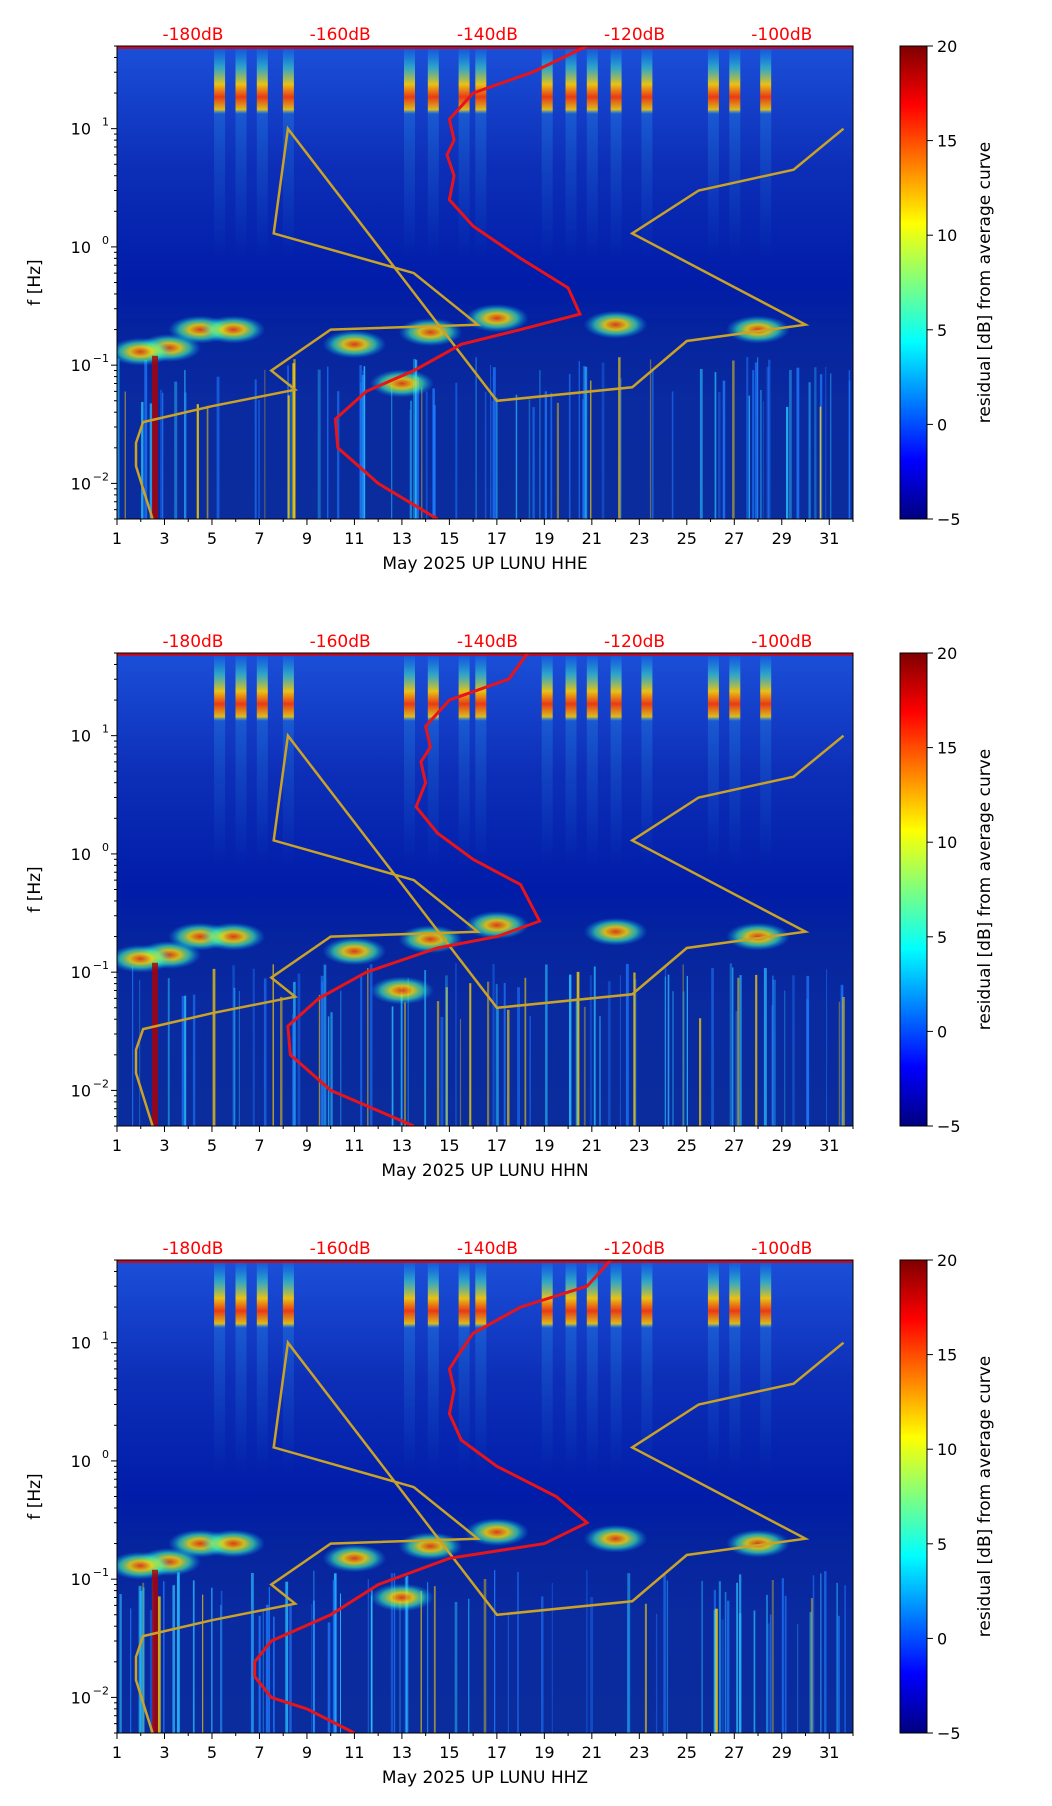 This screenshot has width=1052, height=1806. What do you see at coordinates (35, 282) in the screenshot?
I see `y-axis-title: f [Hz]` at bounding box center [35, 282].